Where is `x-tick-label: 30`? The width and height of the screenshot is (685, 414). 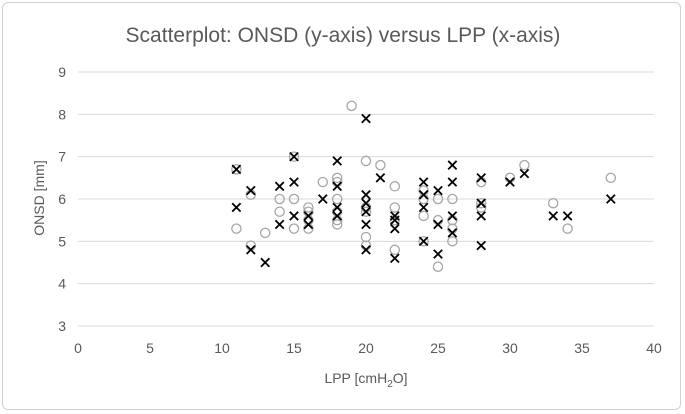
x-tick-label: 30 is located at coordinates (510, 348).